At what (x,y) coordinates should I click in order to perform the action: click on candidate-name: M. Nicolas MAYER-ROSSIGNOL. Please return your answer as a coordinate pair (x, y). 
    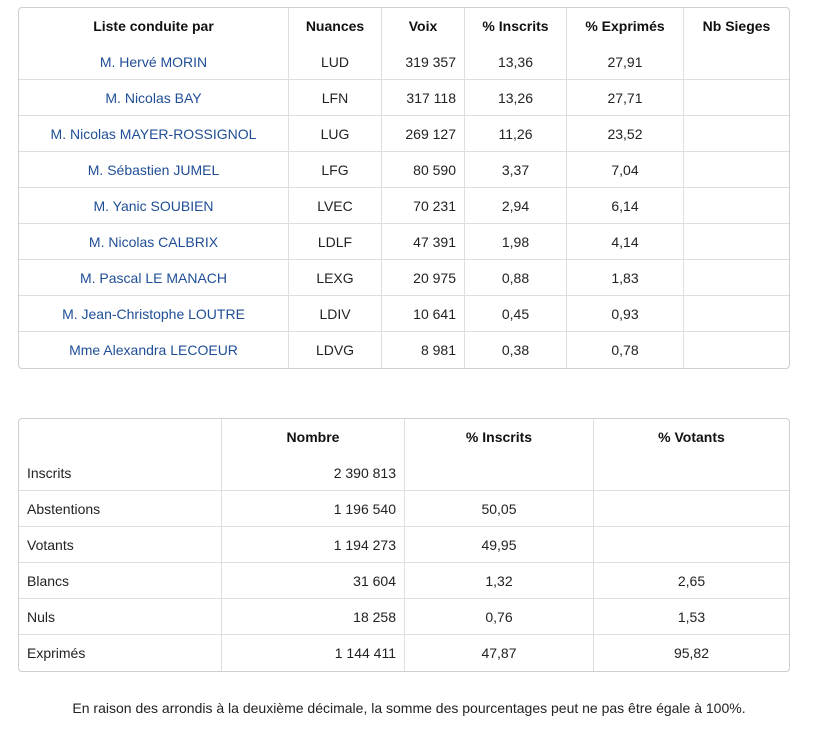
    Looking at the image, I should click on (154, 134).